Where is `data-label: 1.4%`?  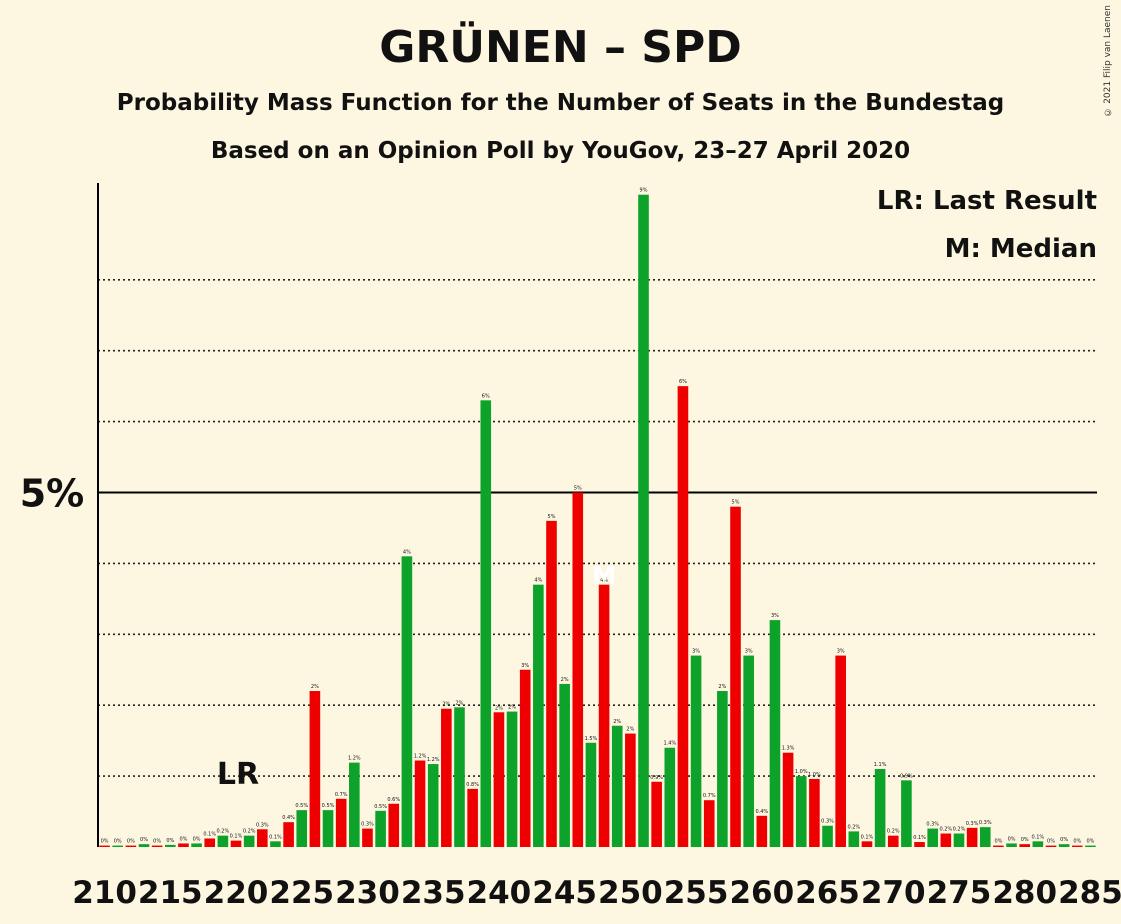
data-label: 1.4% is located at coordinates (669, 744).